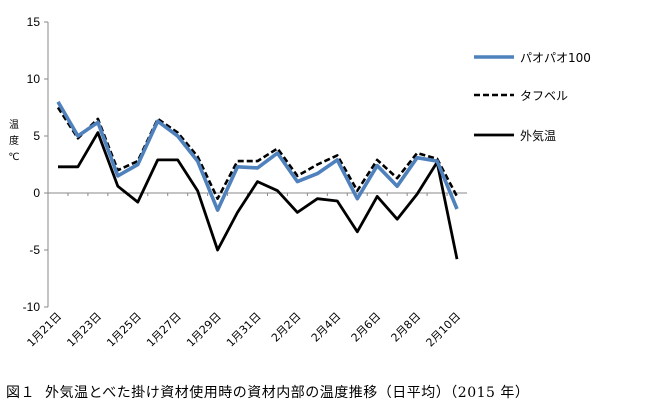  I want to click on y-label-char: 度, so click(14, 140).